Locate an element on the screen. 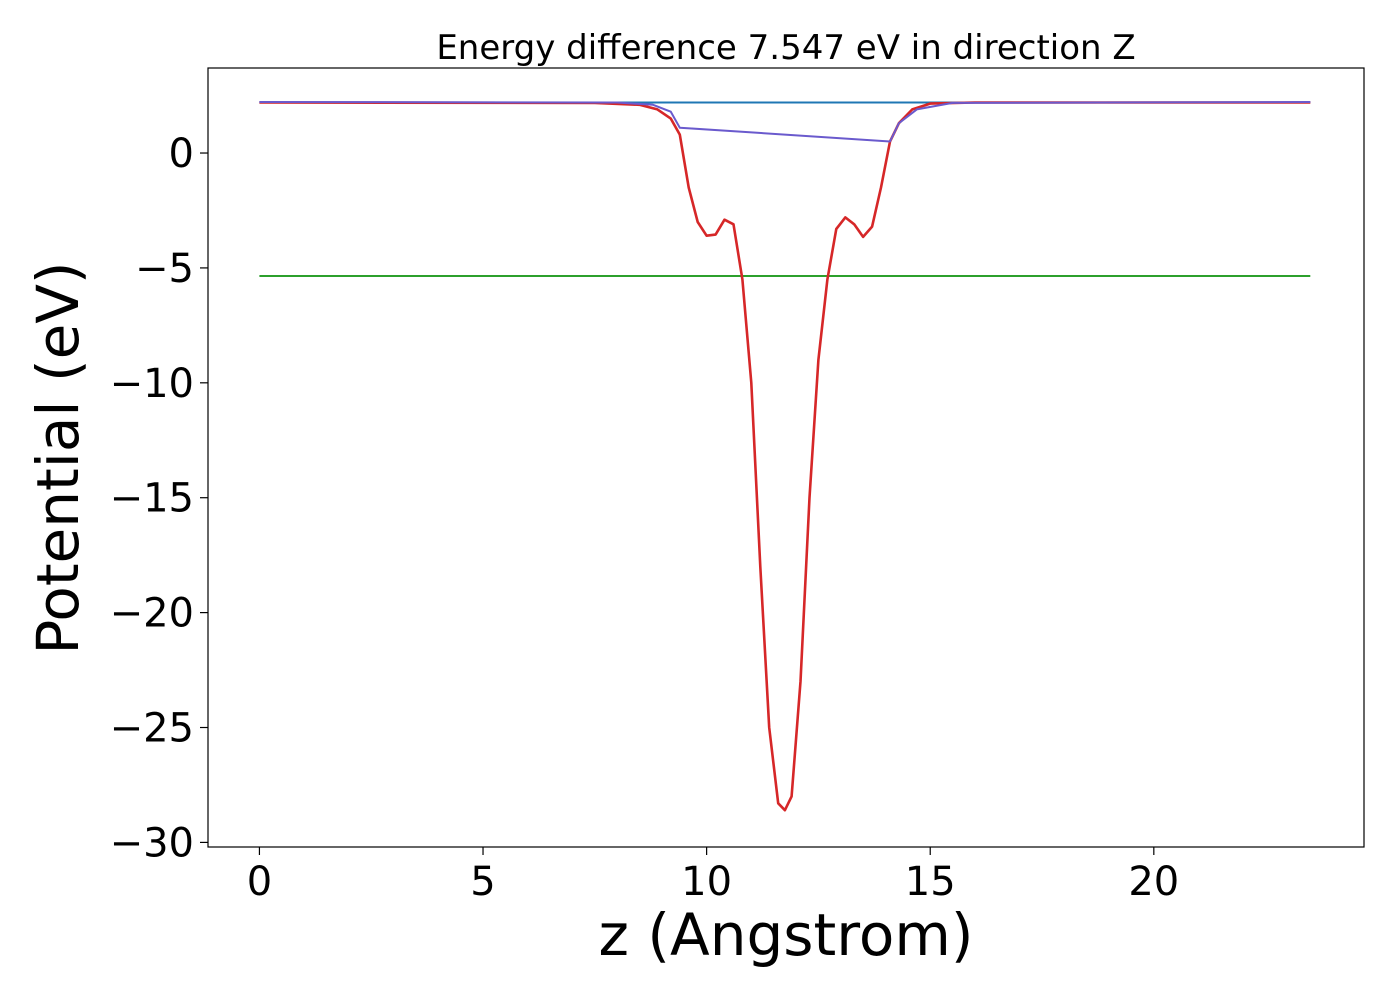 The height and width of the screenshot is (1000, 1400). x-tick-label: 5 is located at coordinates (482, 882).